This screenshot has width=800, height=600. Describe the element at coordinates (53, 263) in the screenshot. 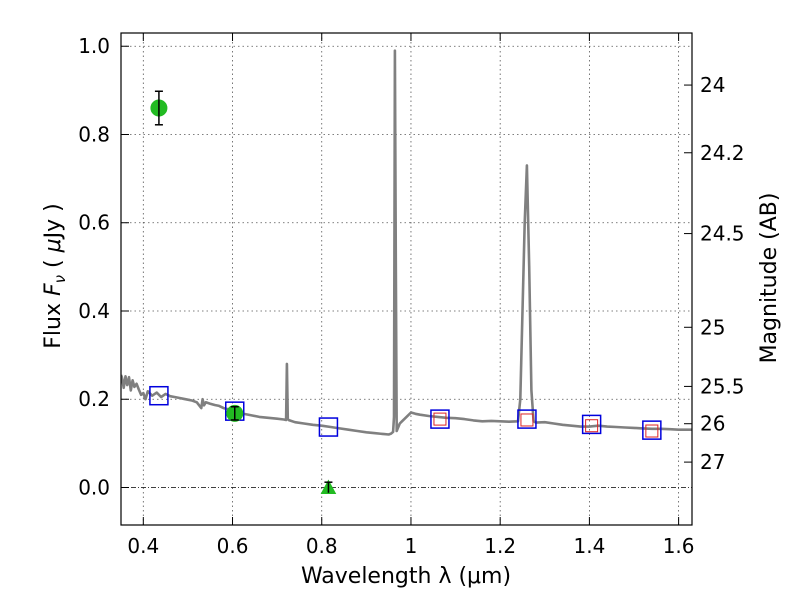

I see `y-label-part-open: (` at that location.